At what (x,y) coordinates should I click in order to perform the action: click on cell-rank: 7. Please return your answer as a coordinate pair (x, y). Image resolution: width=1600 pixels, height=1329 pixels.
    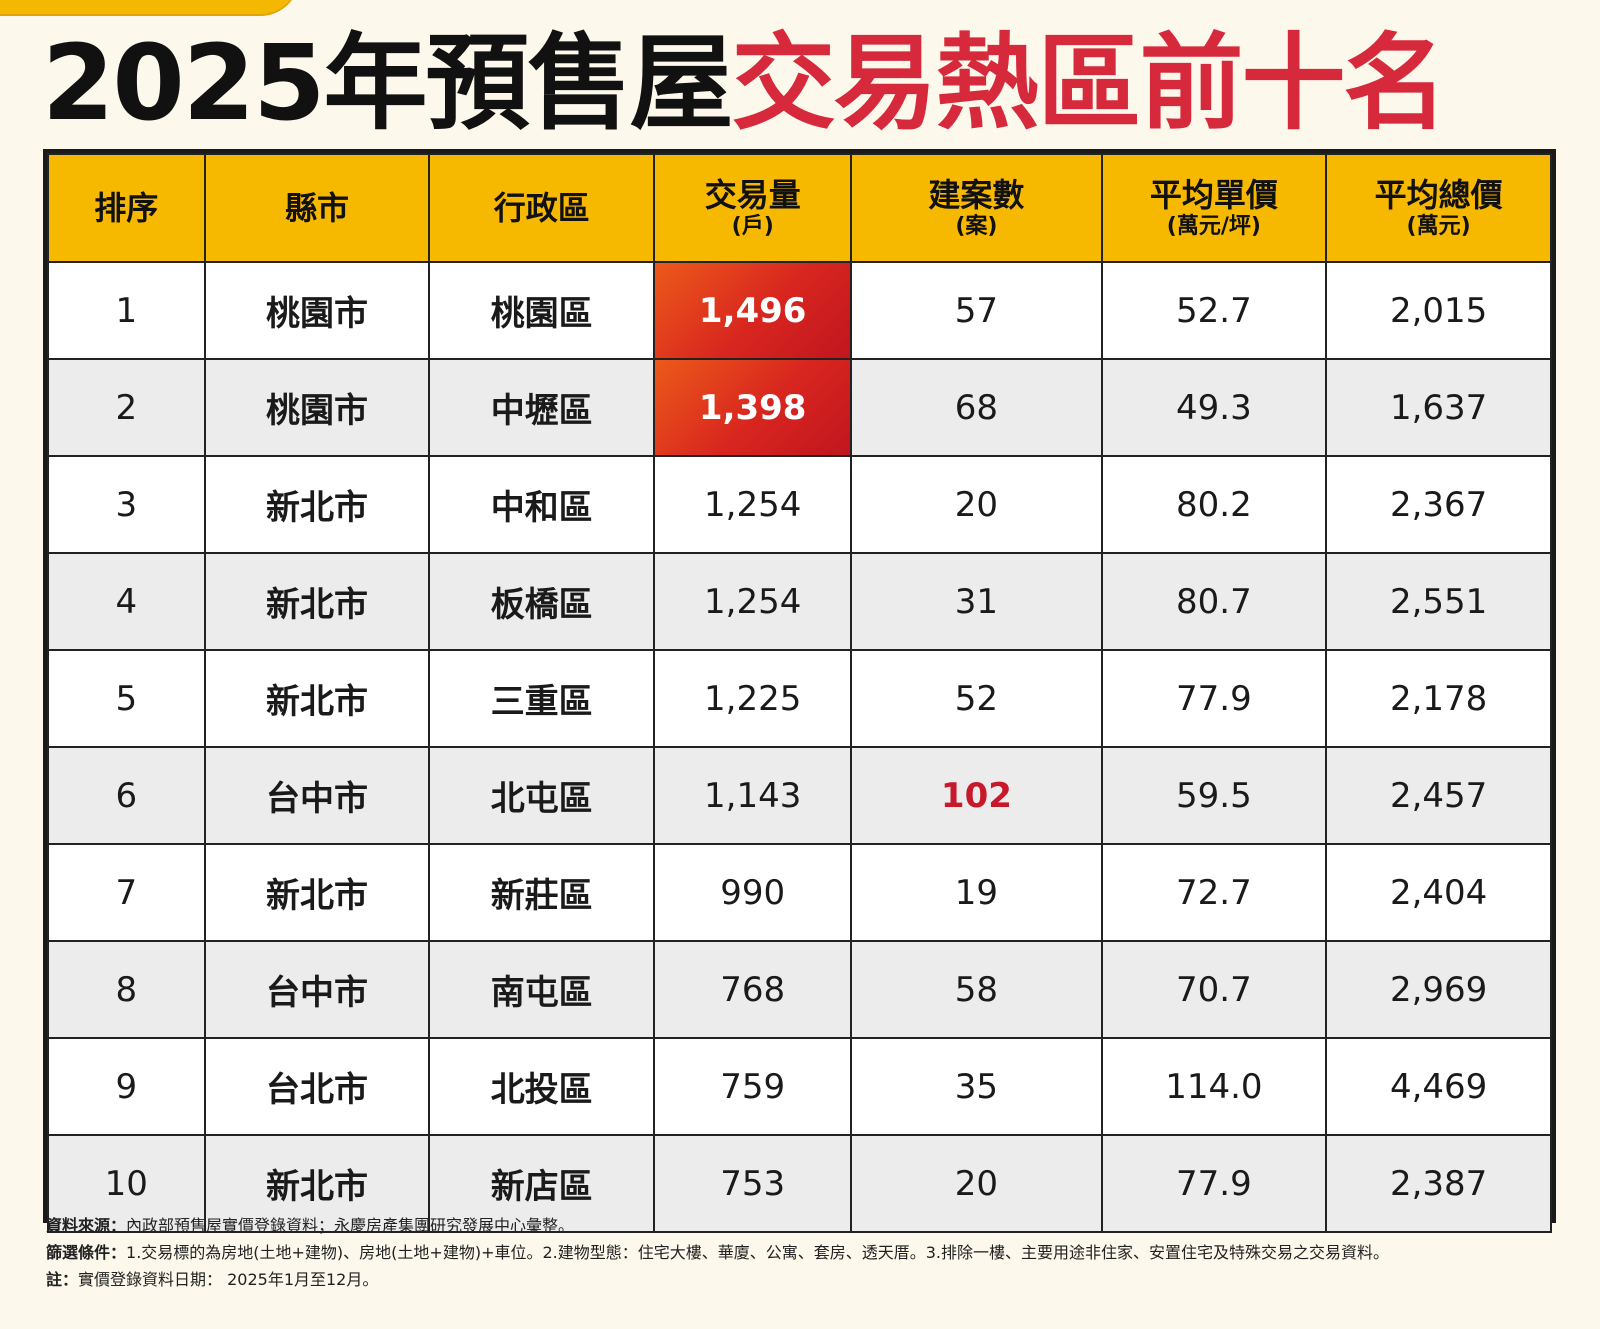
    Looking at the image, I should click on (126, 892).